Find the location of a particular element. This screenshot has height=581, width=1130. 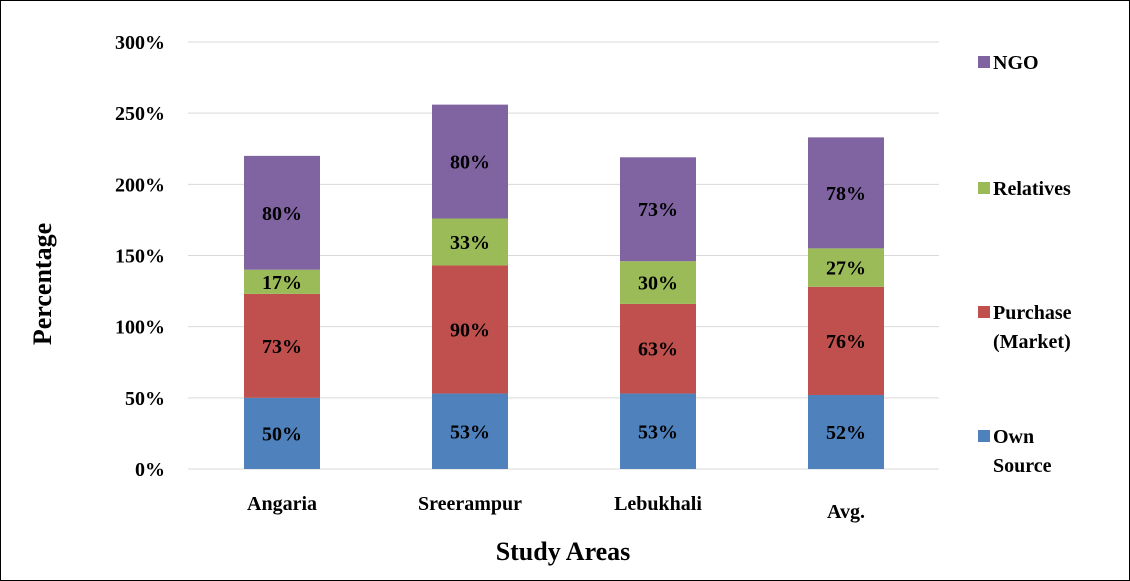

data-label: 76% is located at coordinates (846, 342).